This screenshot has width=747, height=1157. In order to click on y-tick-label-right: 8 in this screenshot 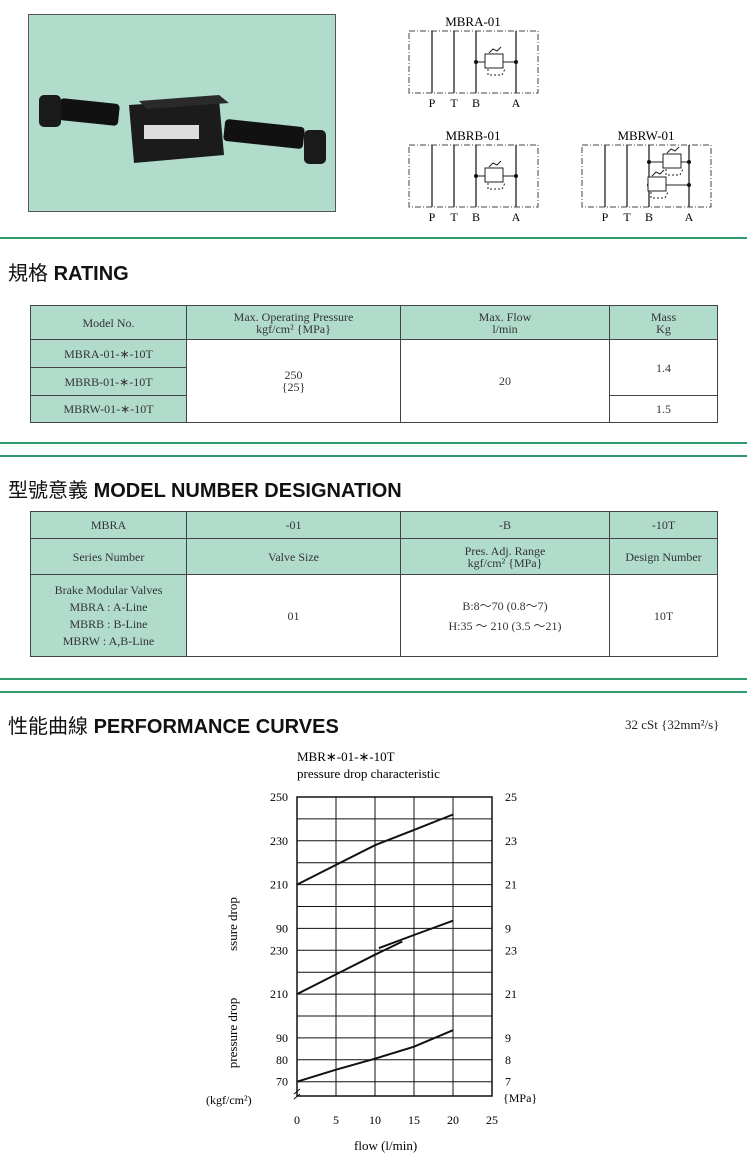, I will do `click(508, 1060)`.